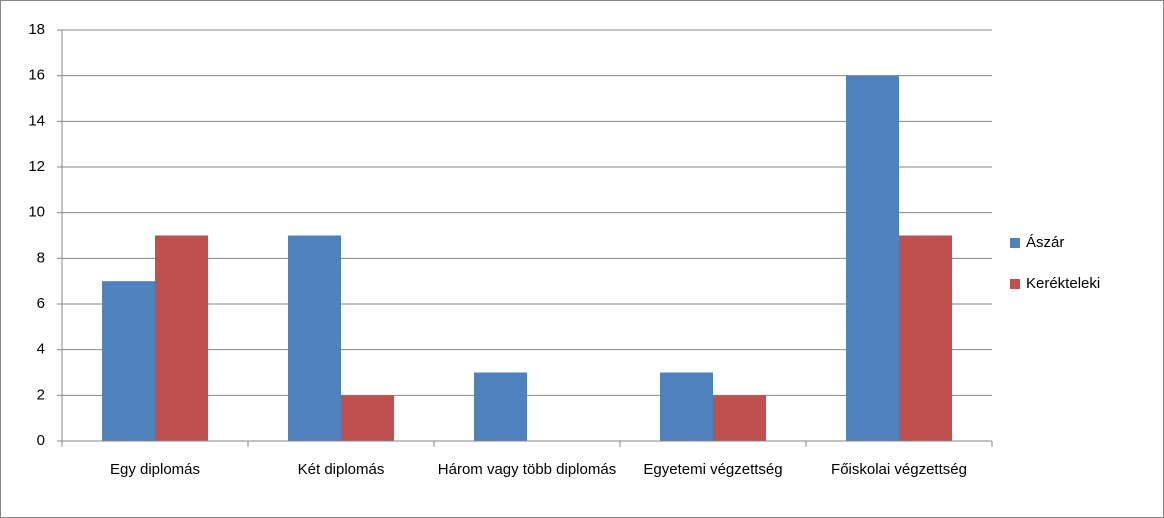 This screenshot has height=518, width=1164. Describe the element at coordinates (1063, 283) in the screenshot. I see `legend-label: Kerékteleki` at that location.